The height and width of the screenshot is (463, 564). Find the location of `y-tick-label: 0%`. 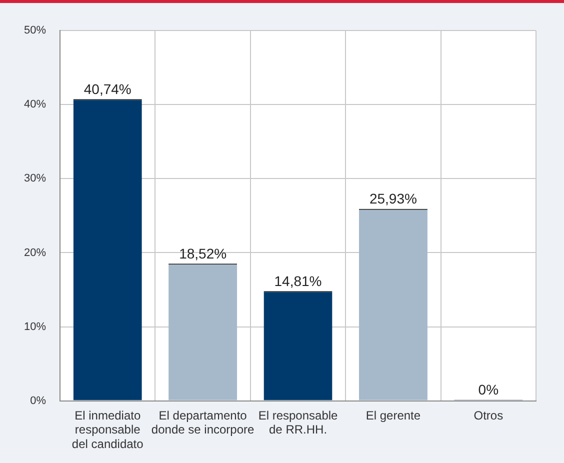

y-tick-label: 0% is located at coordinates (38, 400).